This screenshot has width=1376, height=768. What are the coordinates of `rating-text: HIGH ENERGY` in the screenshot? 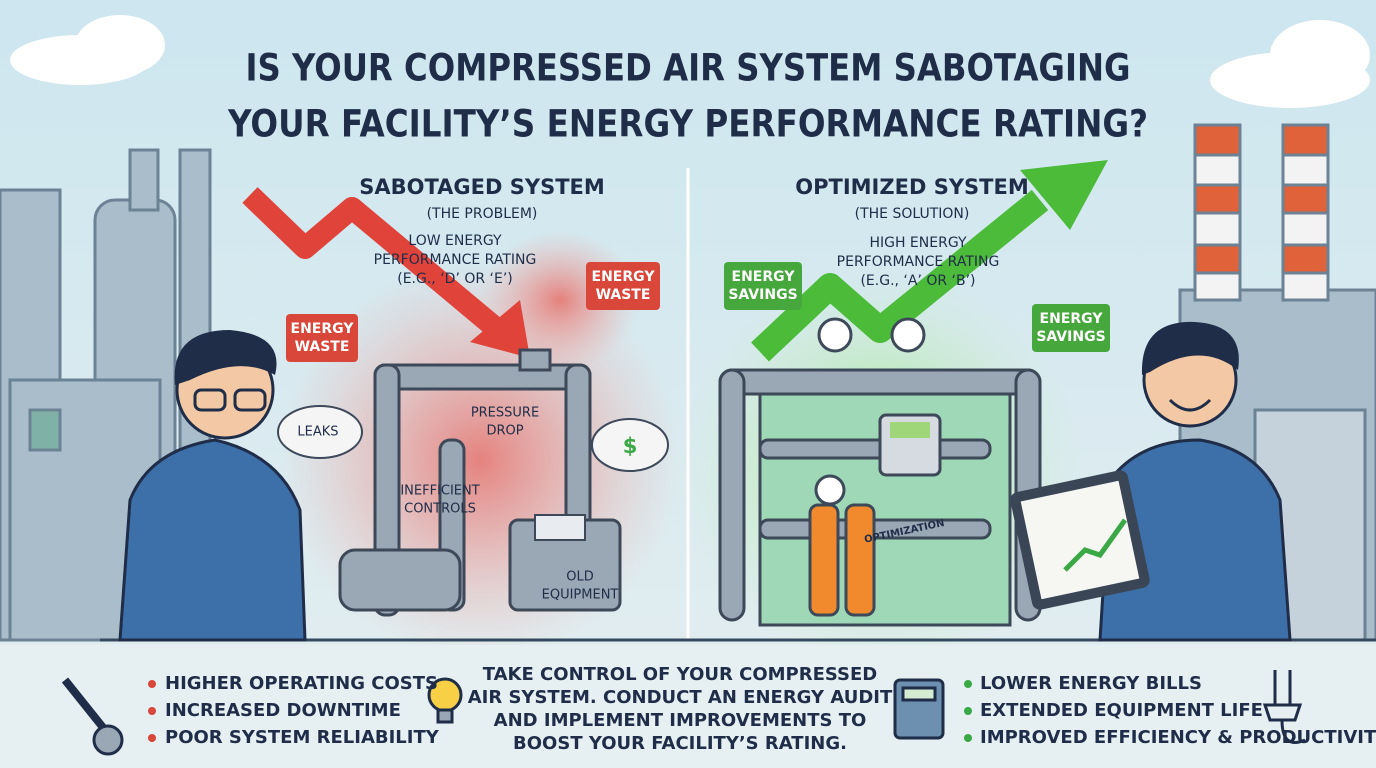 It's located at (918, 243).